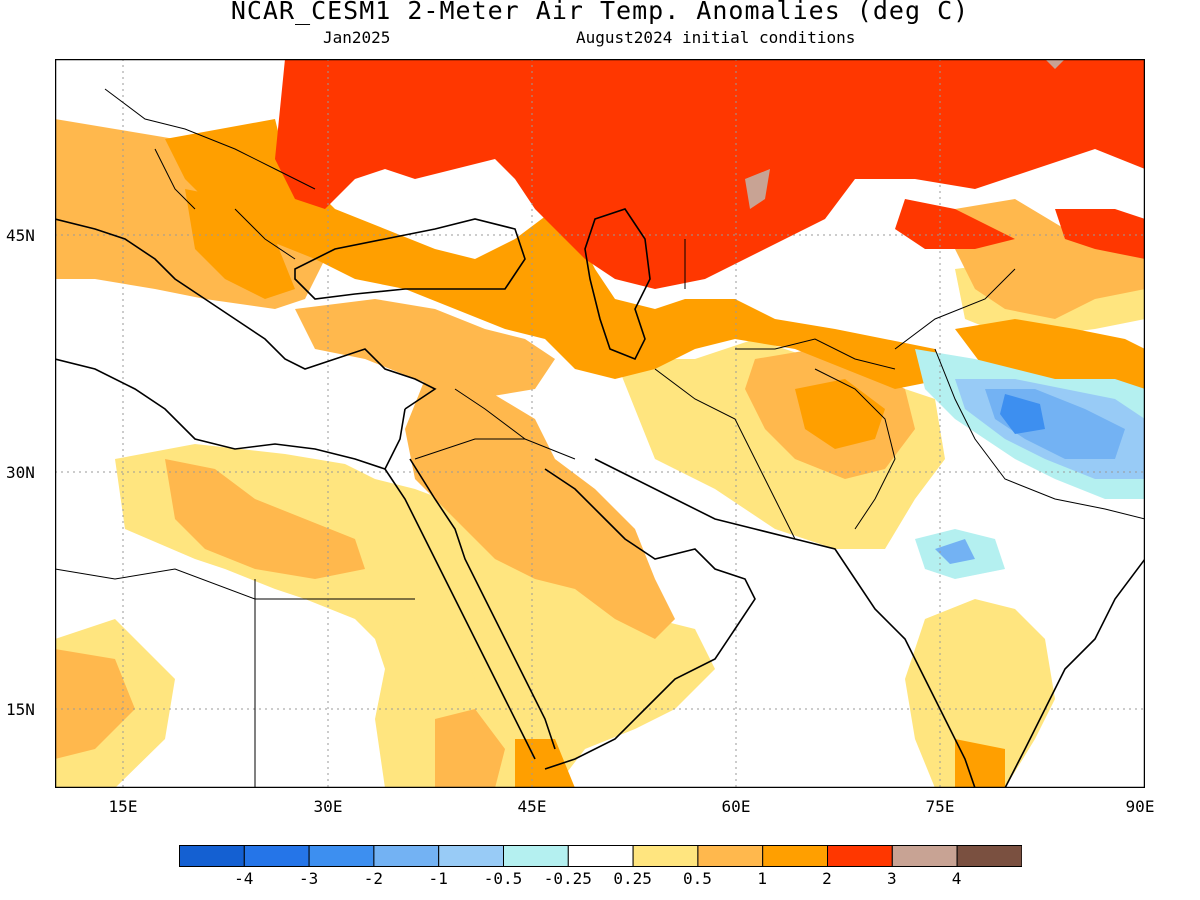  What do you see at coordinates (567, 878) in the screenshot?
I see `colorbar-label: -0.25` at bounding box center [567, 878].